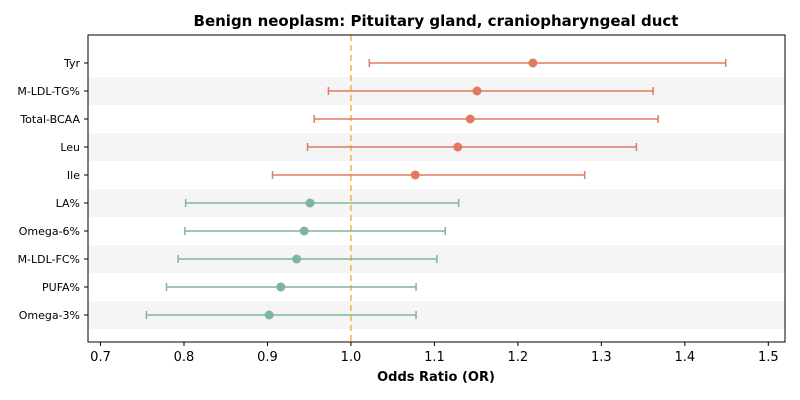  Describe the element at coordinates (61, 287) in the screenshot. I see `y-tick-label: PUFA%` at that location.